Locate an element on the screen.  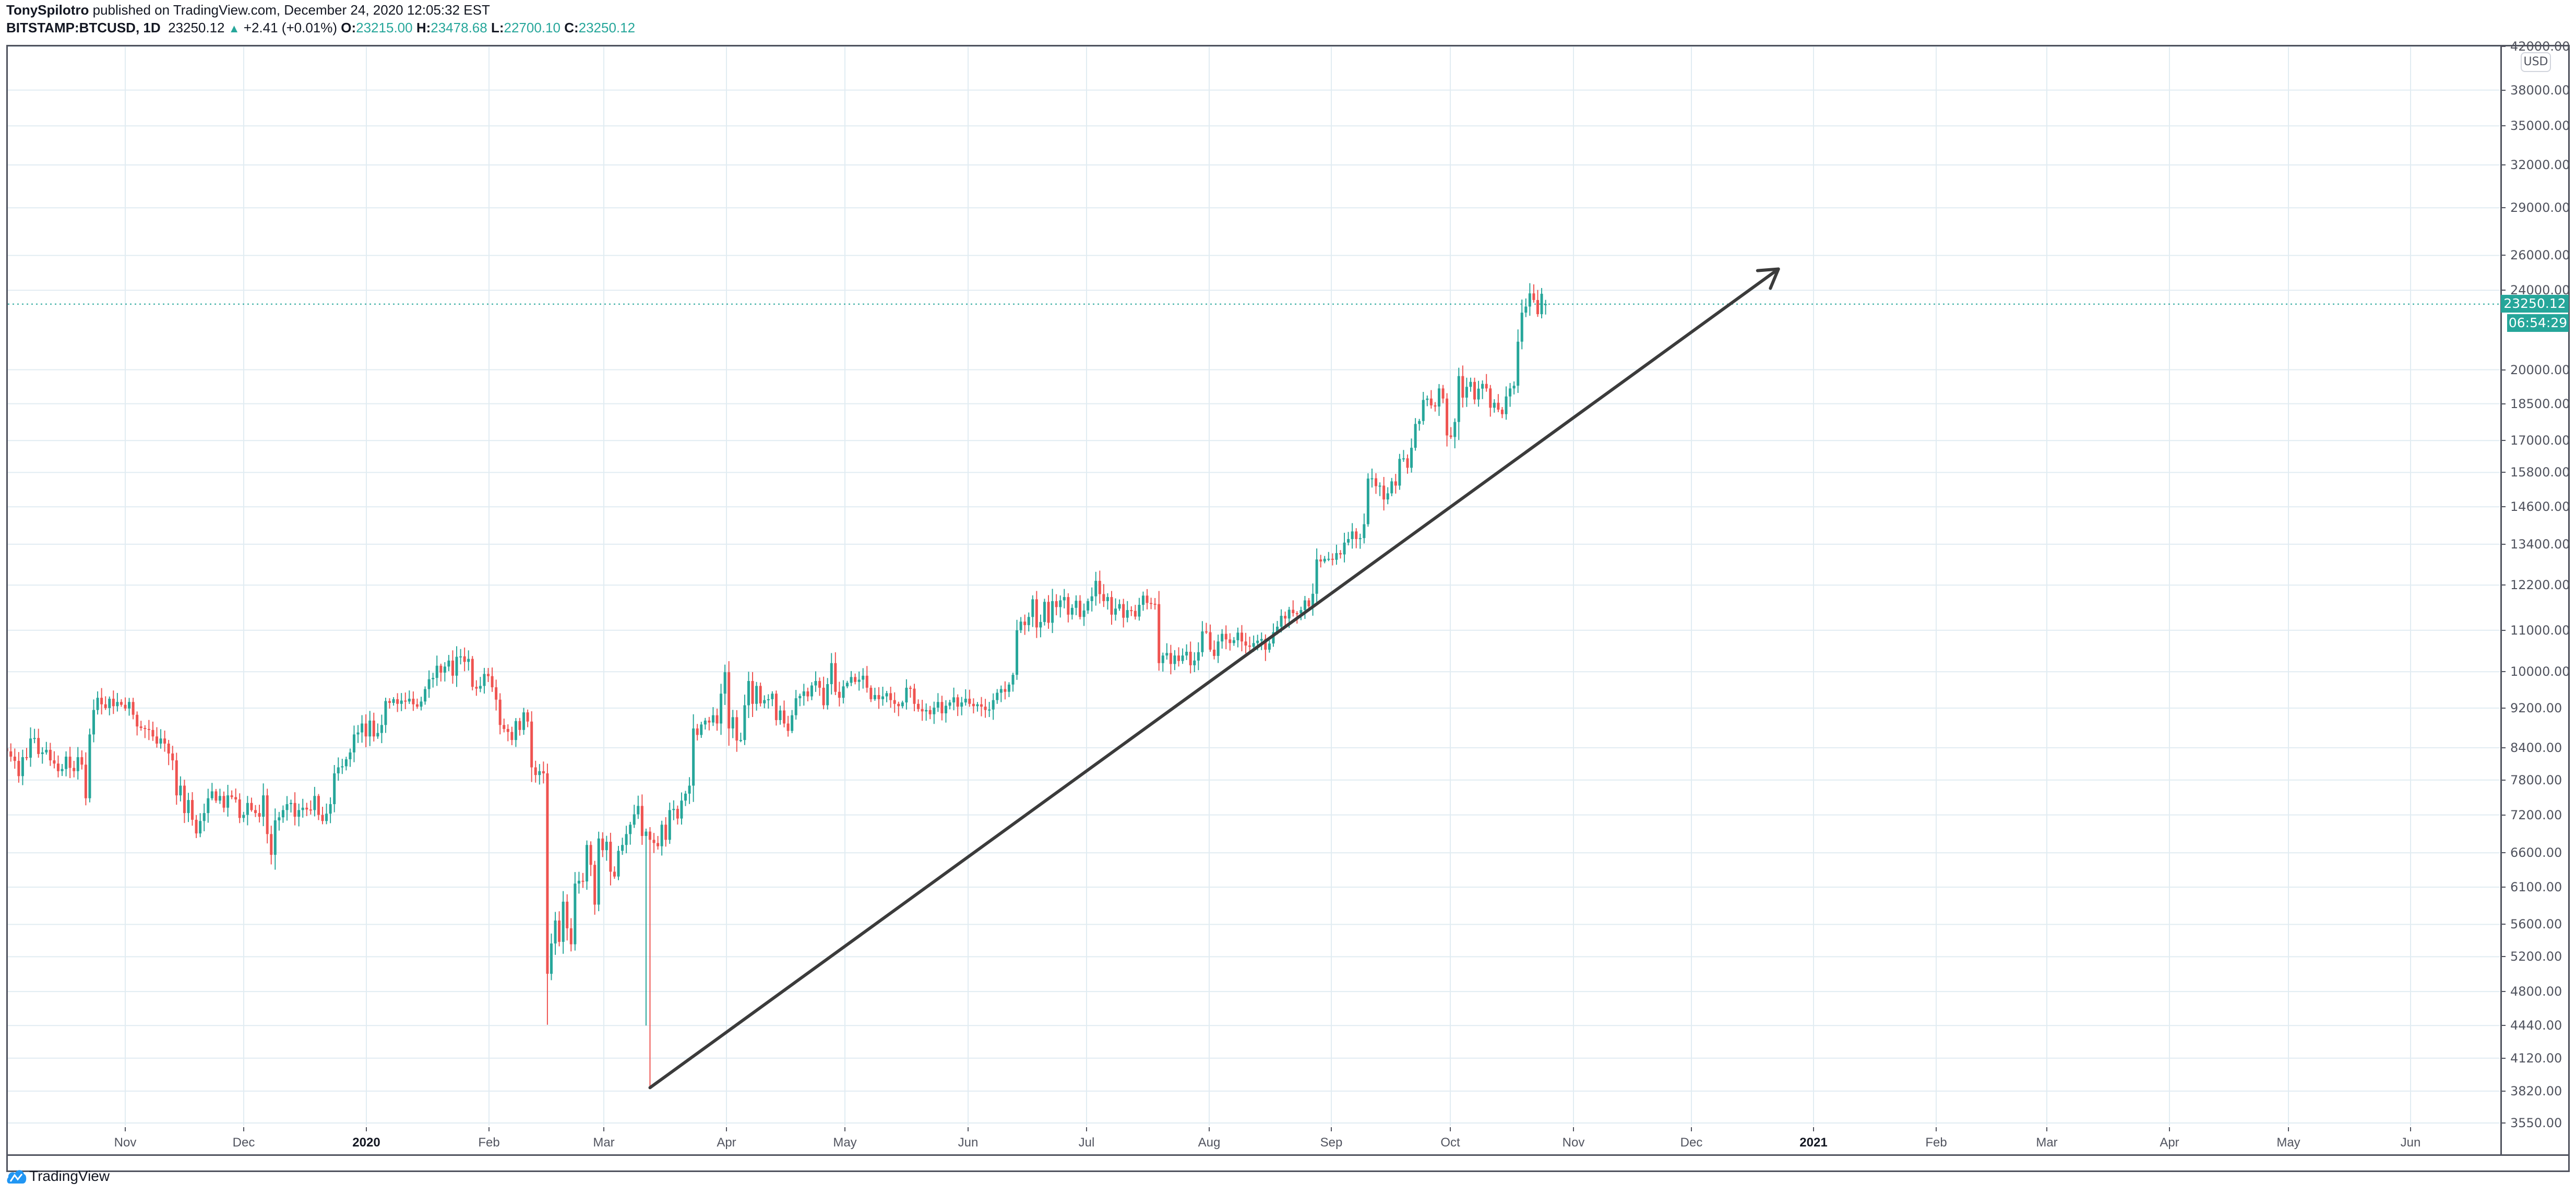
close-value: 23250.12 is located at coordinates (607, 28).